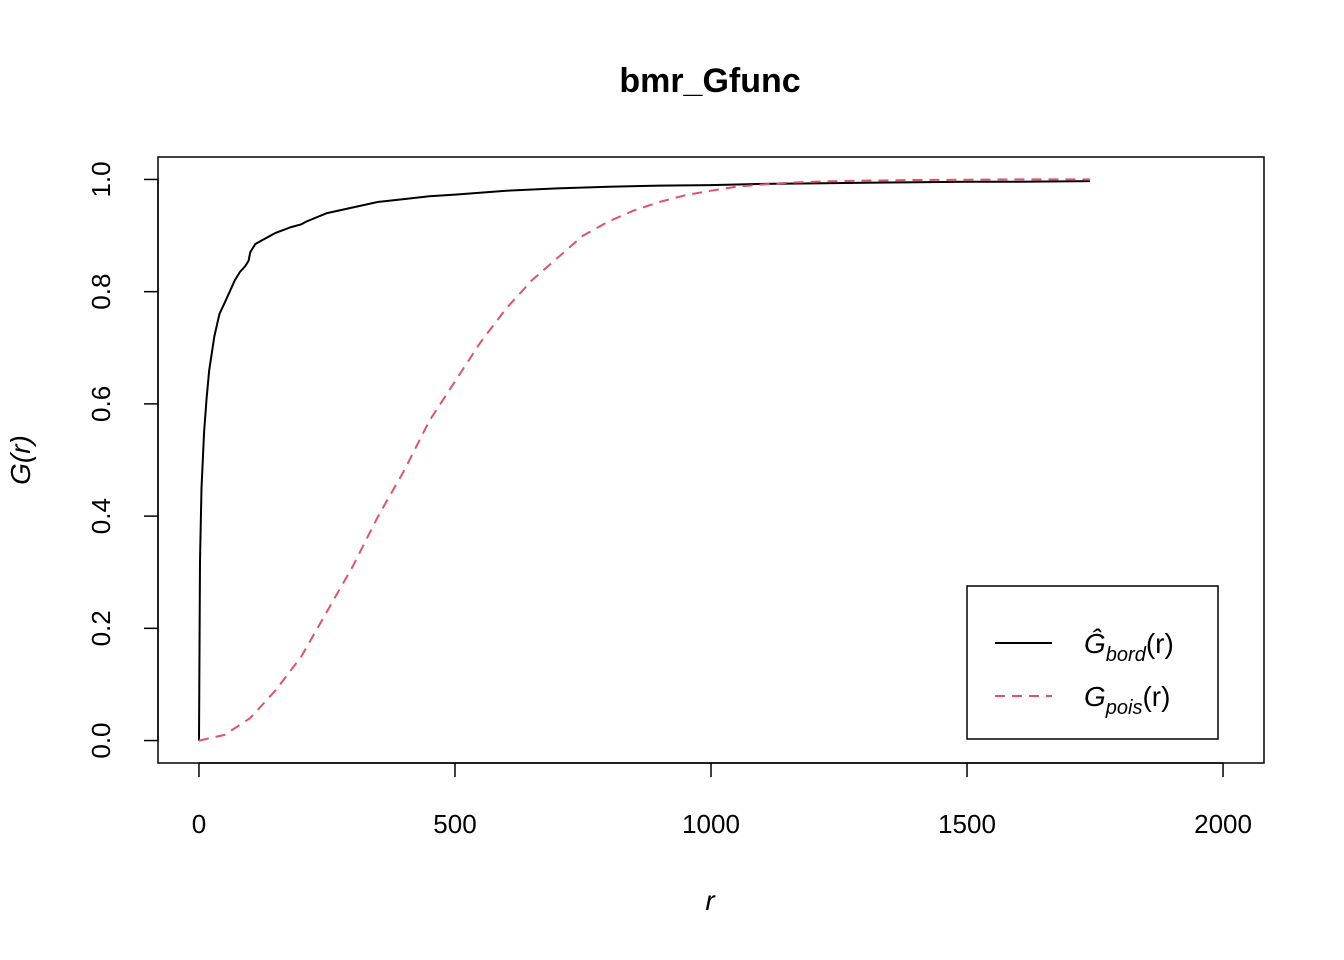 The width and height of the screenshot is (1344, 960). Describe the element at coordinates (122, 460) in the screenshot. I see `y-axis: 0.0 0.2 0.4 0.6 0.8 1.0` at that location.